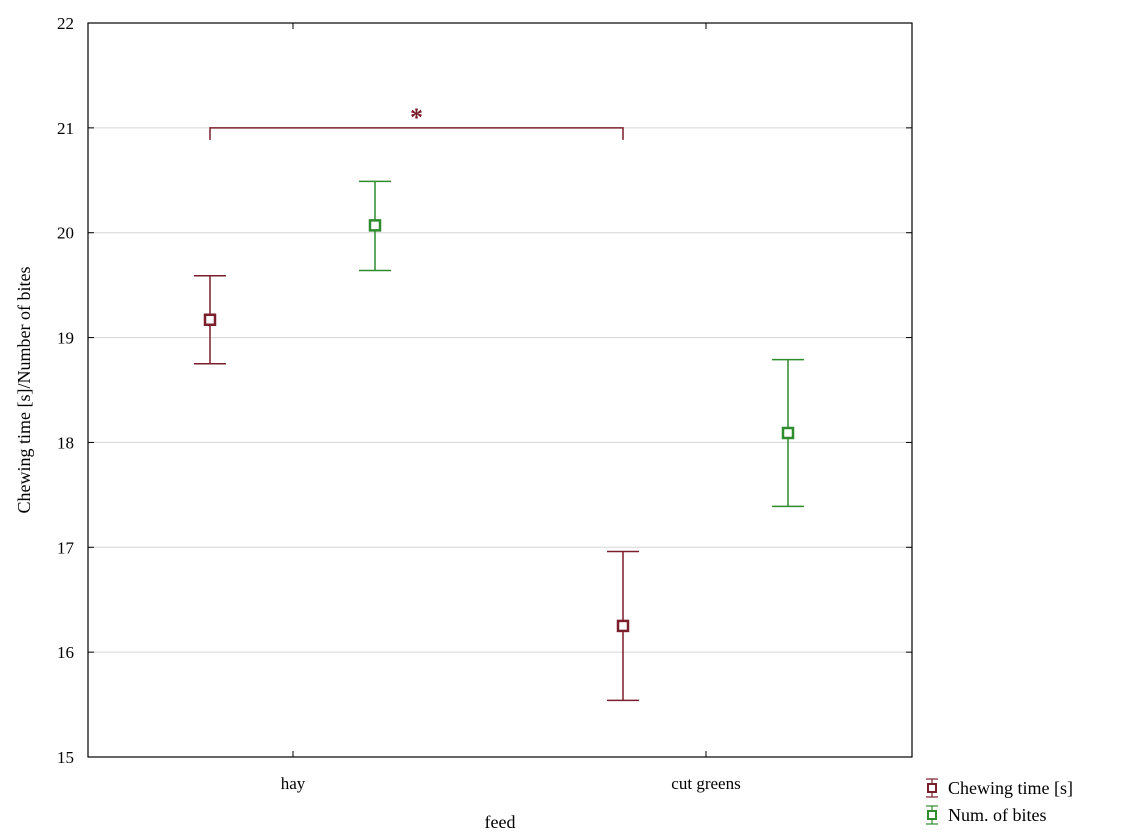 The height and width of the screenshot is (834, 1126). What do you see at coordinates (65, 128) in the screenshot?
I see `y-tick-label: 21` at bounding box center [65, 128].